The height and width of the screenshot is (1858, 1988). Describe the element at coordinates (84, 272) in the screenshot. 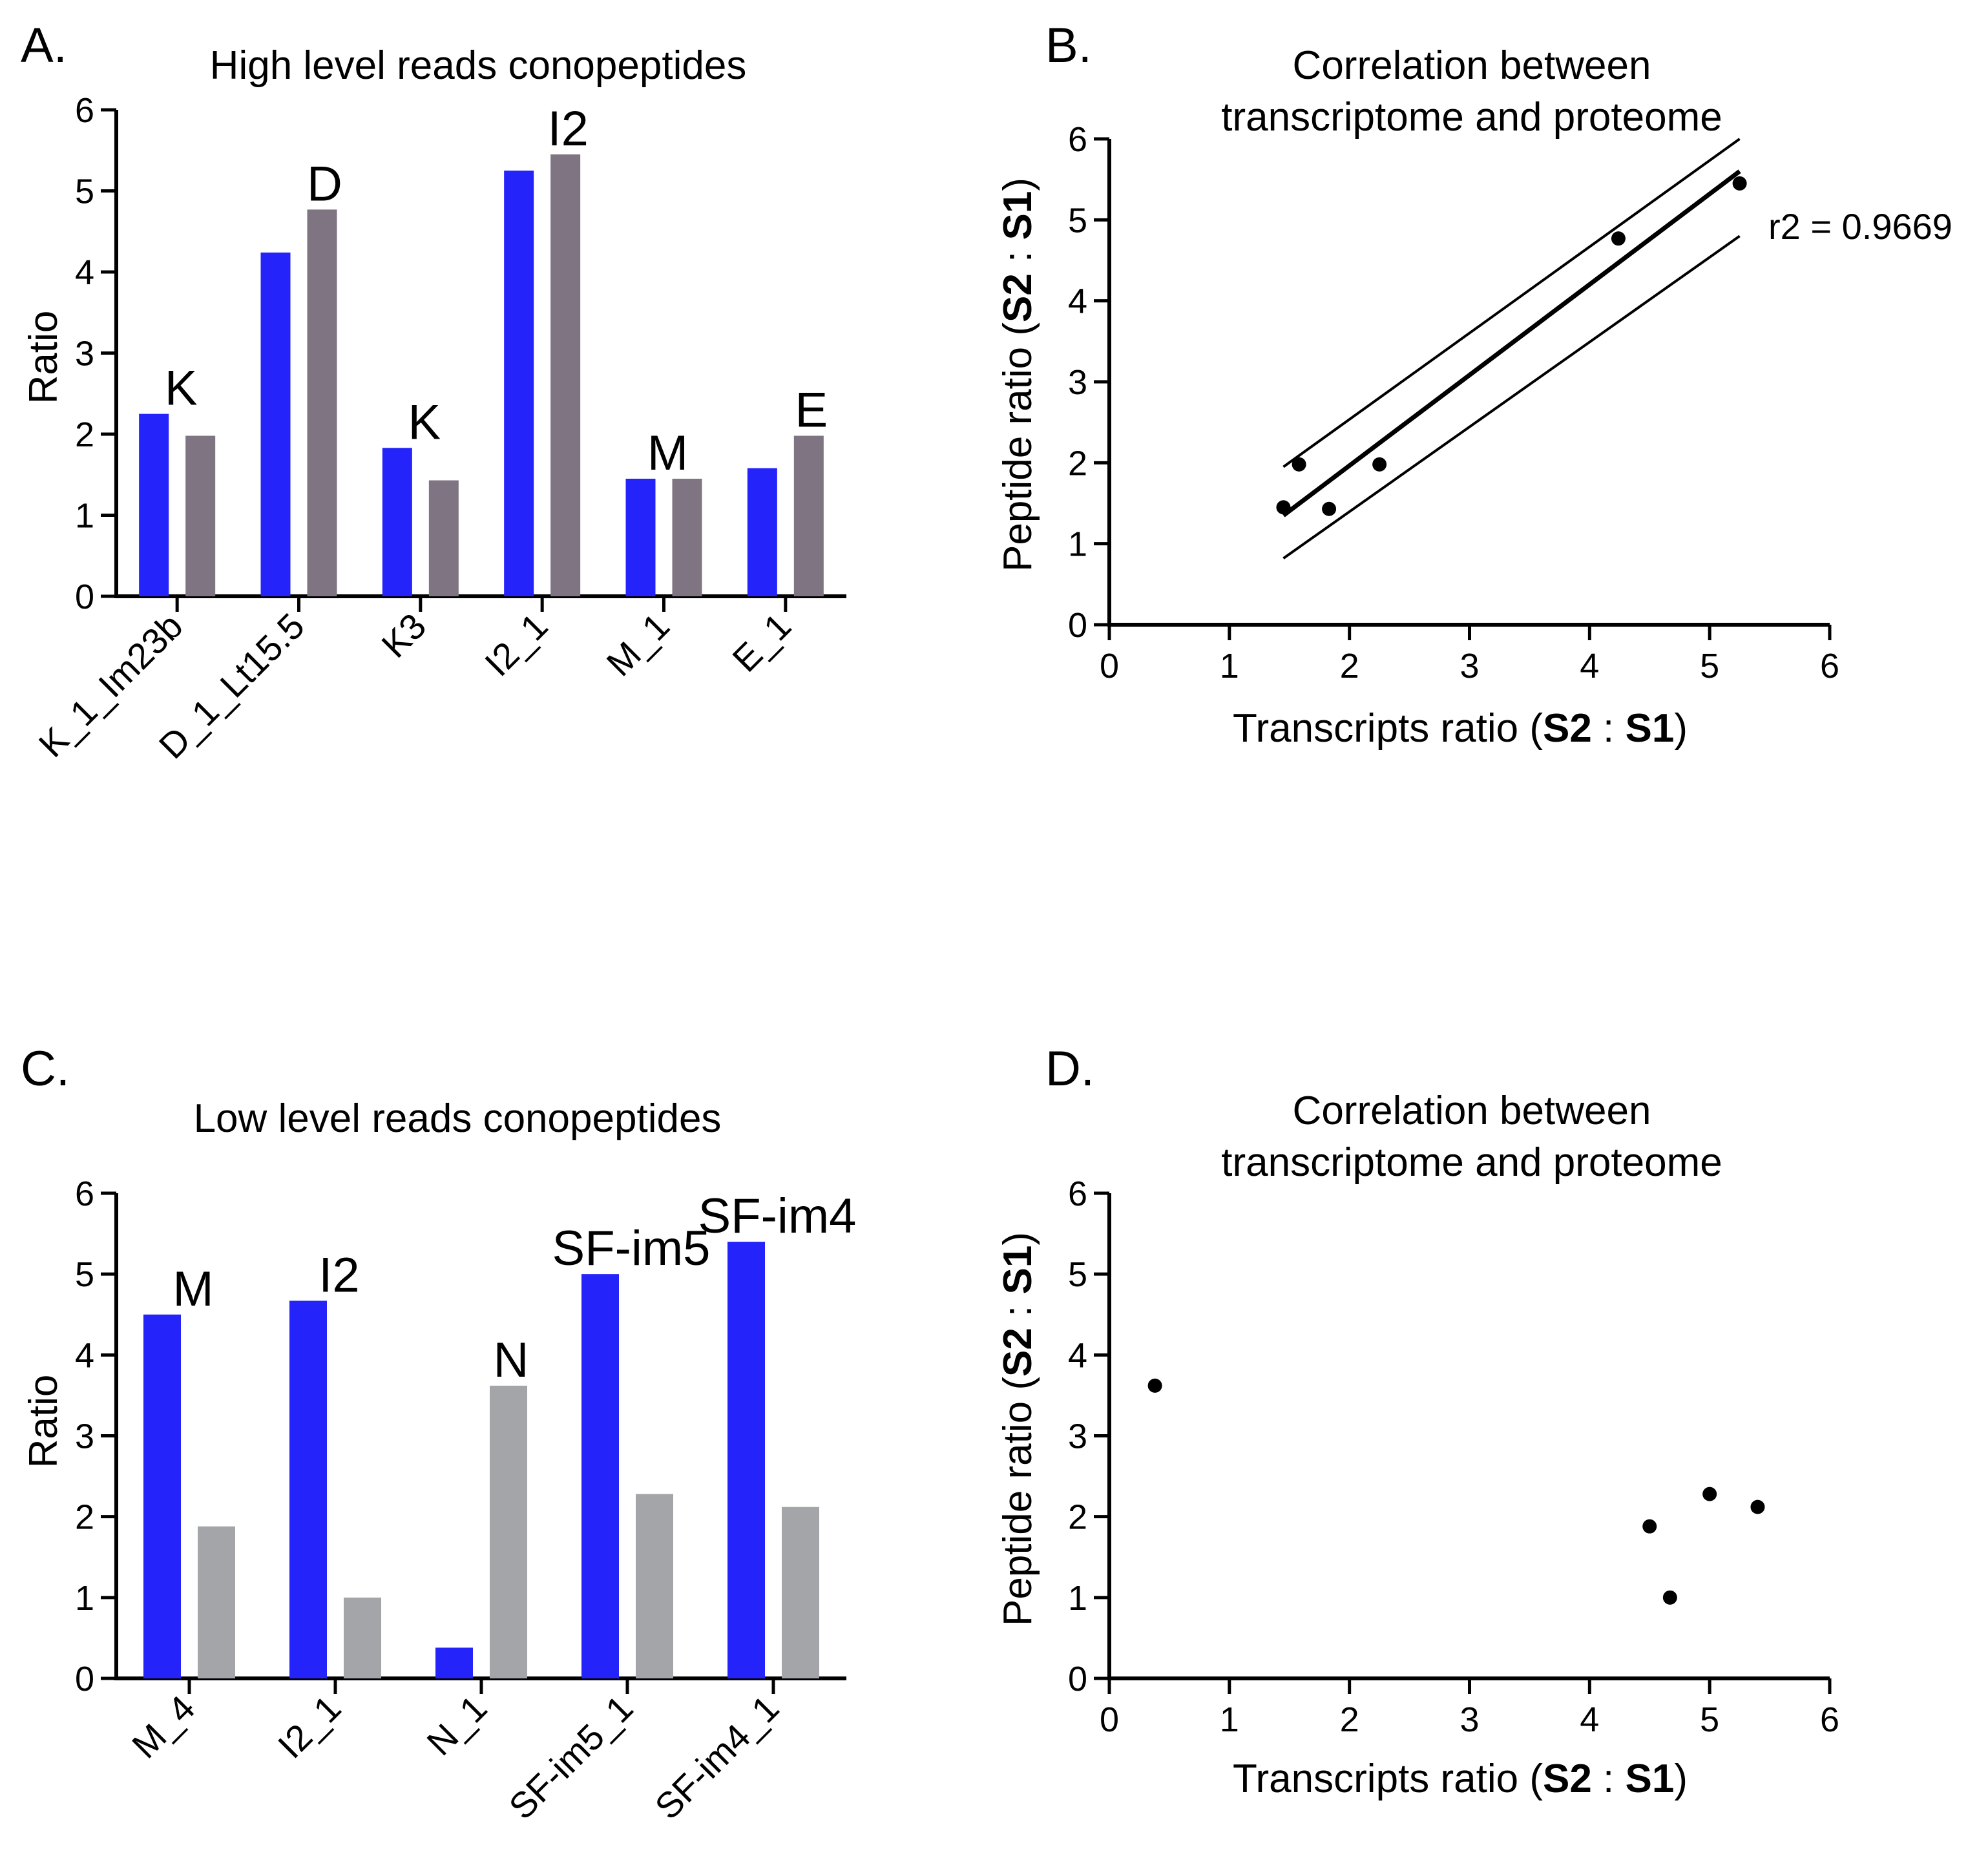

I see `a-y-tick-label-4: 4` at that location.